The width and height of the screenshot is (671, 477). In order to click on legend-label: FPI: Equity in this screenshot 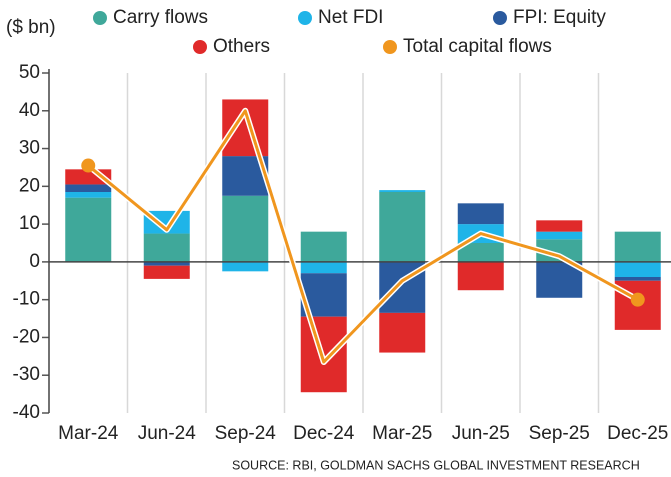, I will do `click(559, 17)`.